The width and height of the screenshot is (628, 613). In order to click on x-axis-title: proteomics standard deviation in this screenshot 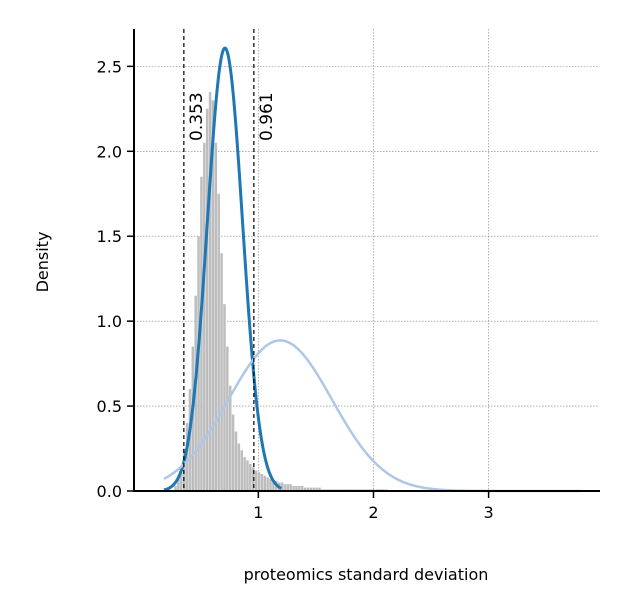, I will do `click(366, 574)`.